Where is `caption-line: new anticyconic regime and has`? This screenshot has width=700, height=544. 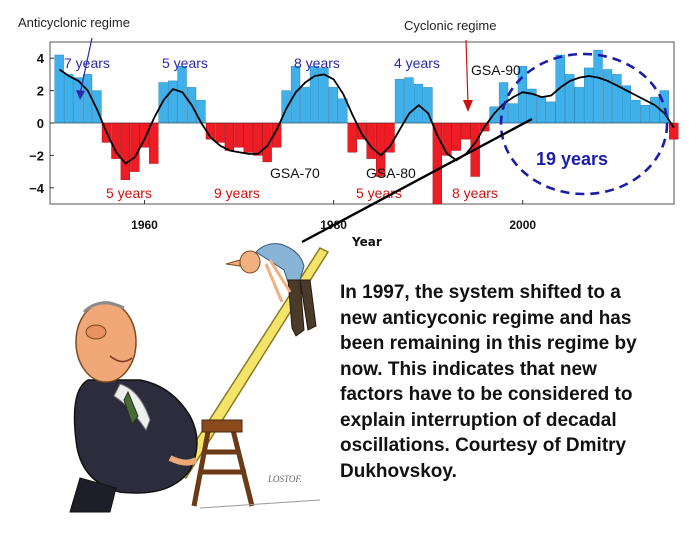
caption-line: new anticyconic regime and has is located at coordinates (486, 318).